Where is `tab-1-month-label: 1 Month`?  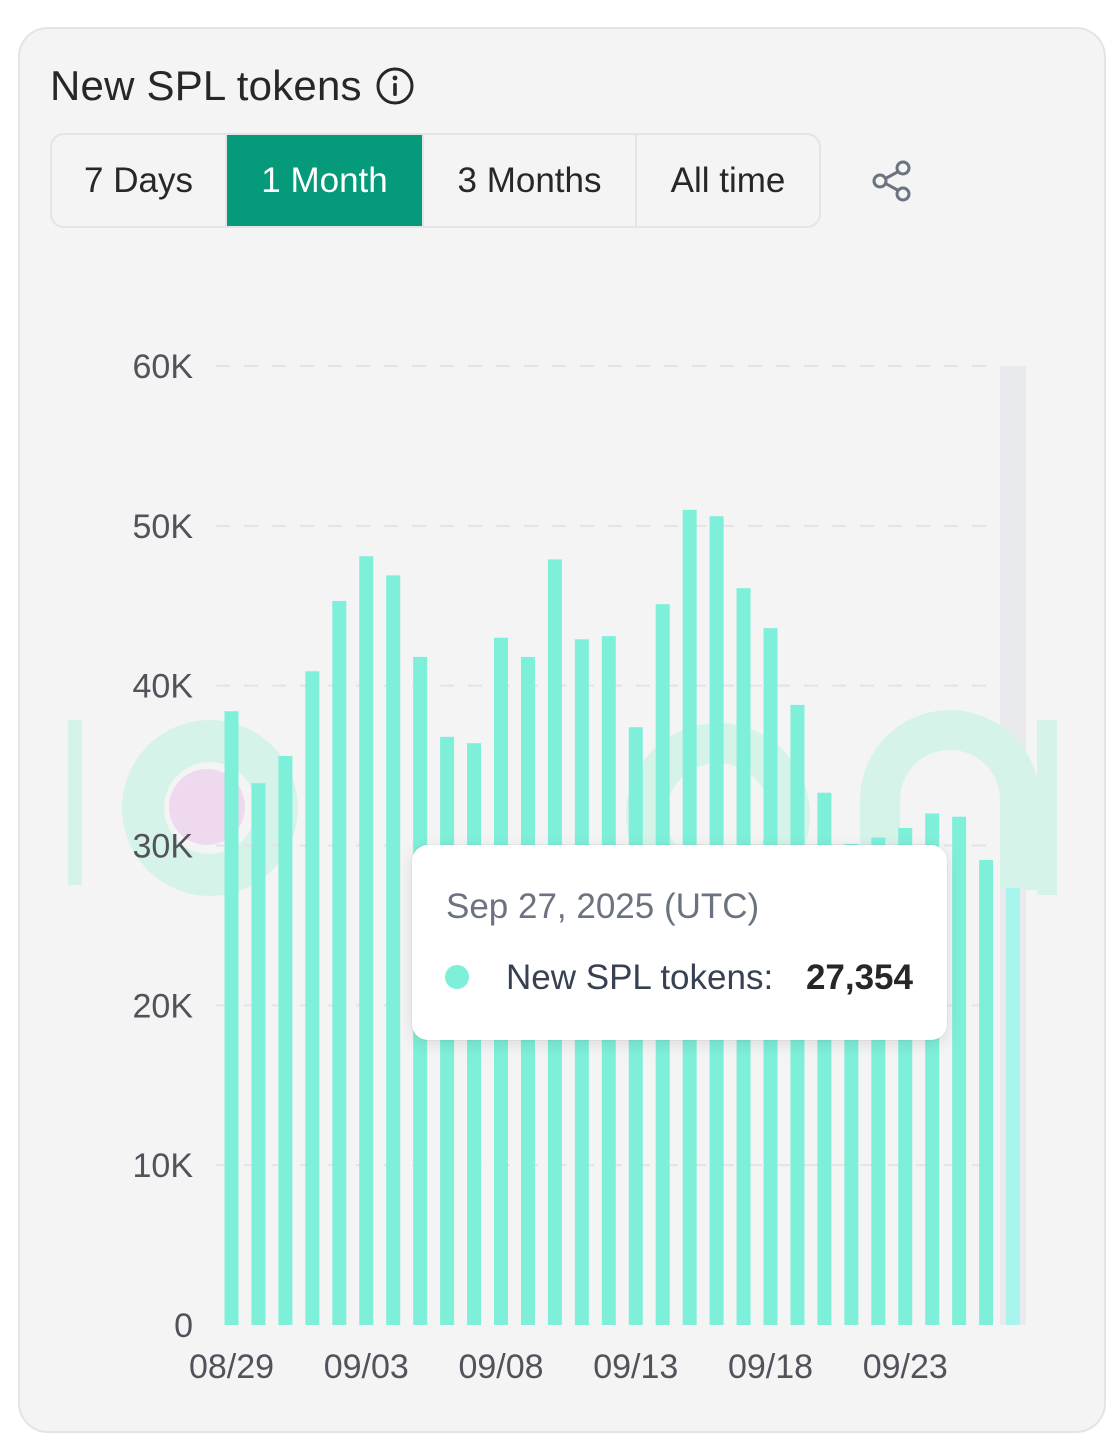 tab-1-month-label: 1 Month is located at coordinates (324, 180).